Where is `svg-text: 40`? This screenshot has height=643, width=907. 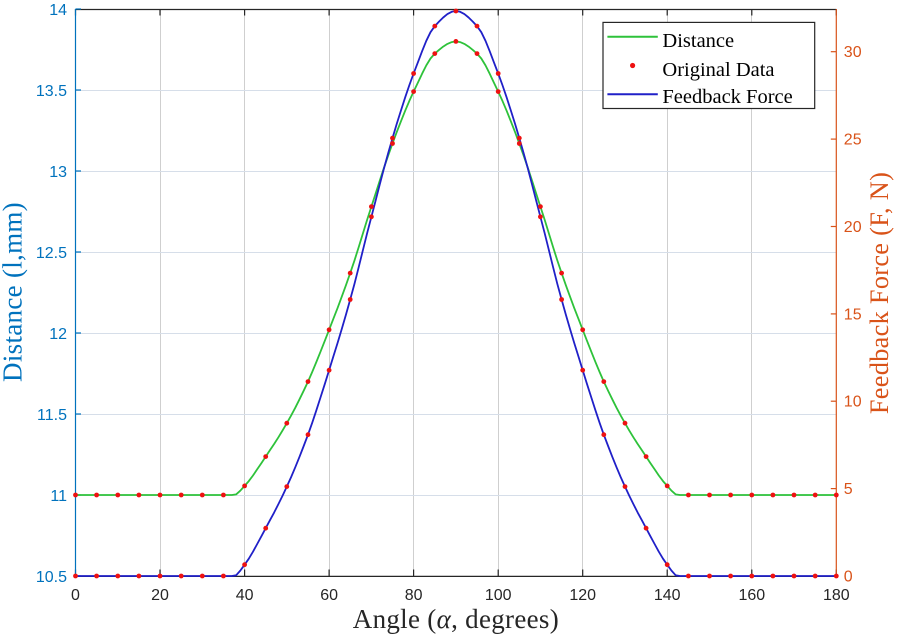
svg-text: 40 is located at coordinates (245, 595).